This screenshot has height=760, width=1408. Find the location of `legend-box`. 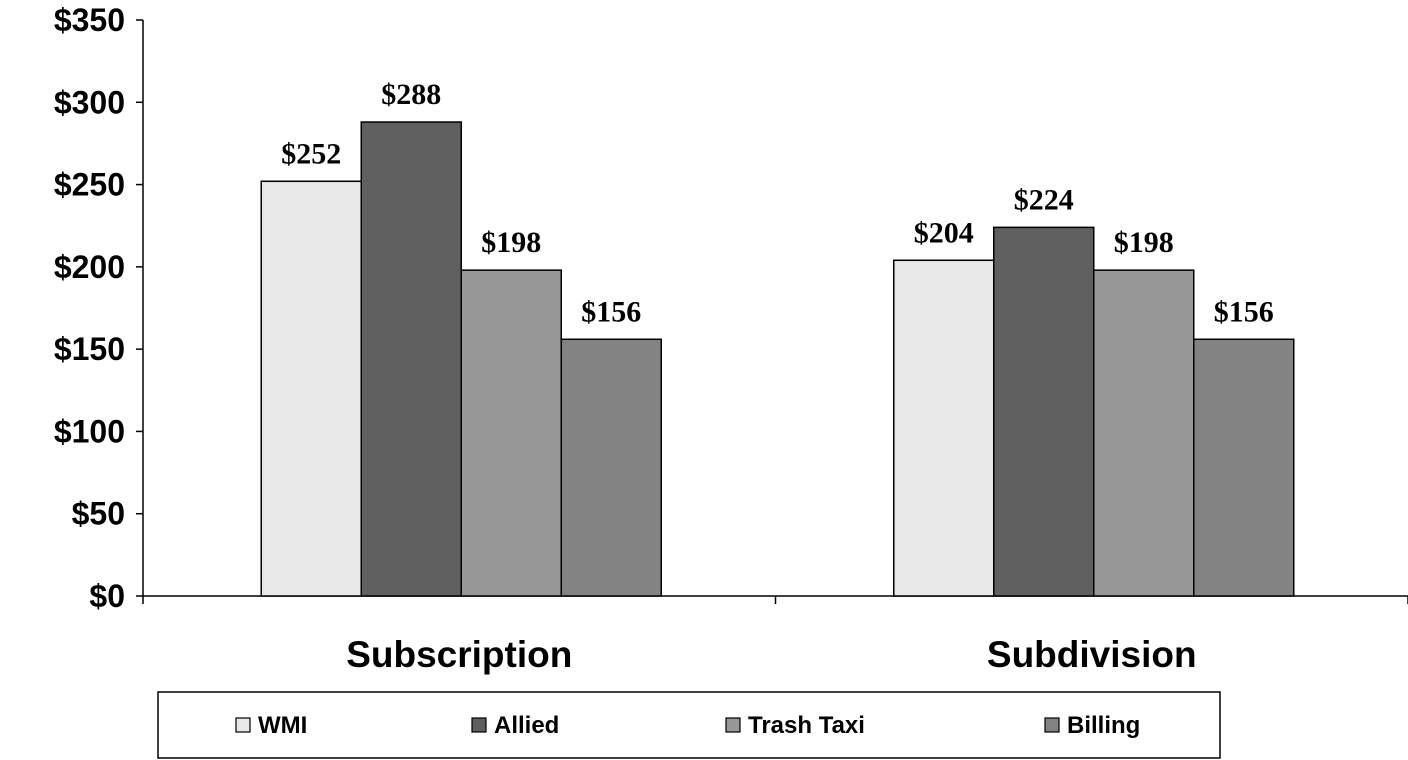

legend-box is located at coordinates (689, 725).